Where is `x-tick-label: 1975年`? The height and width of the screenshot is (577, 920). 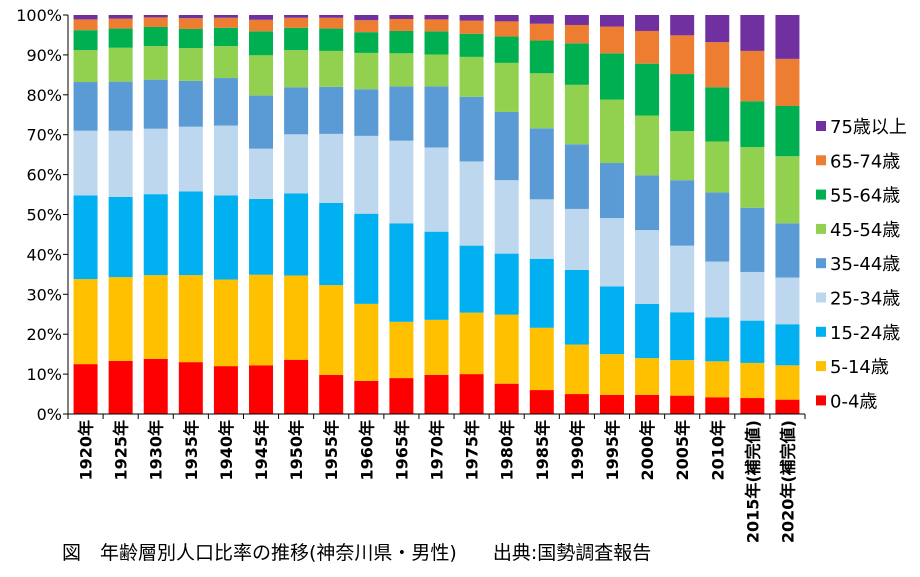
x-tick-label: 1975年 is located at coordinates (472, 450).